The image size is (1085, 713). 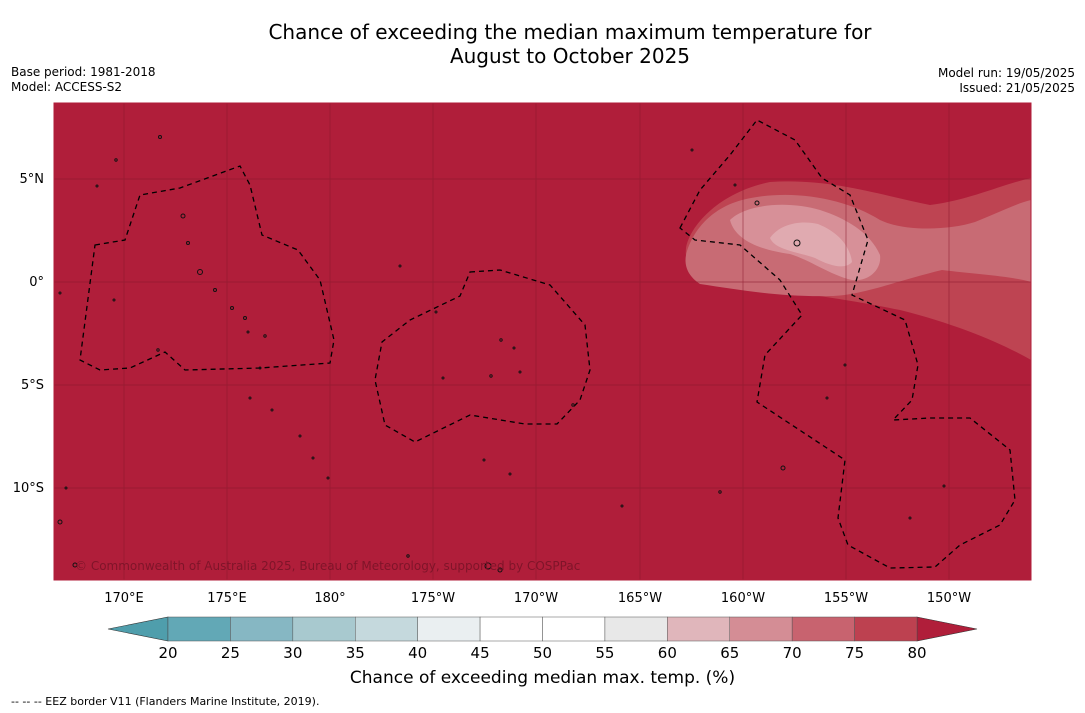 I want to click on lat-label-5n: 5°N, so click(x=32, y=179).